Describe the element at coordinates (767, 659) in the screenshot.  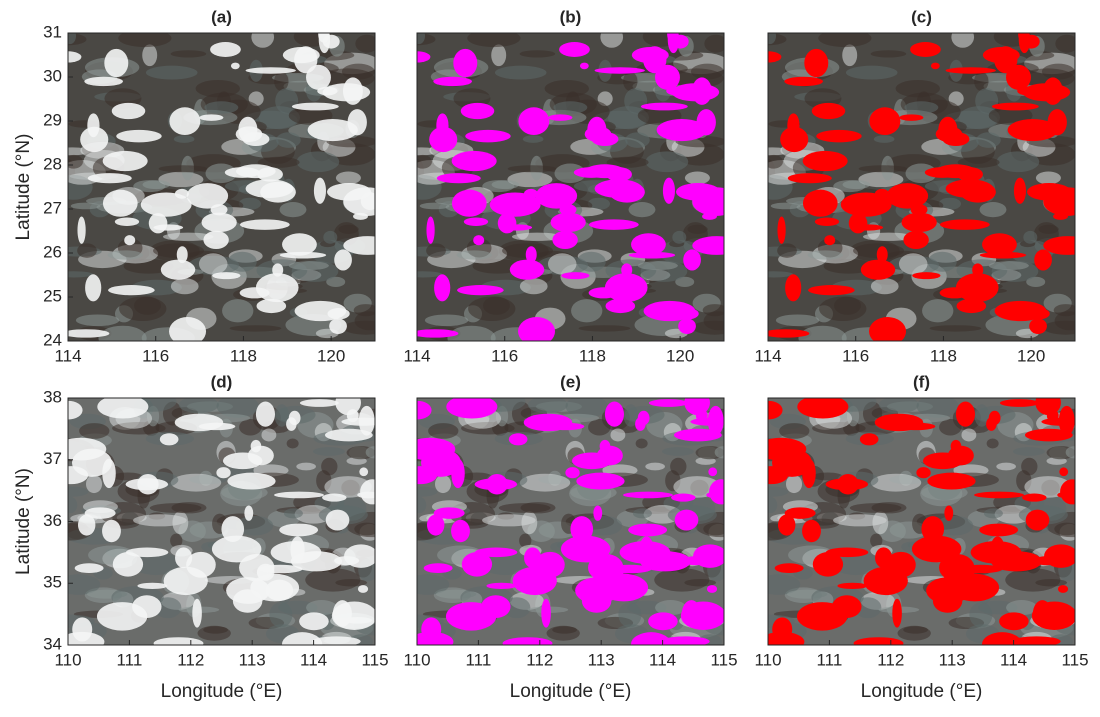
I see `x-tick-label: 110` at that location.